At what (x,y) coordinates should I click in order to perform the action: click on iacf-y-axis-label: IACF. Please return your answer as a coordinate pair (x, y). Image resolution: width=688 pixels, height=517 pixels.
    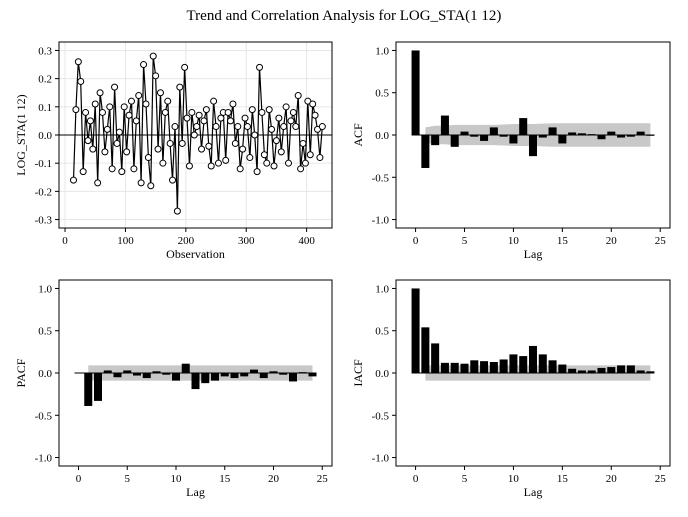
    Looking at the image, I should click on (358, 373).